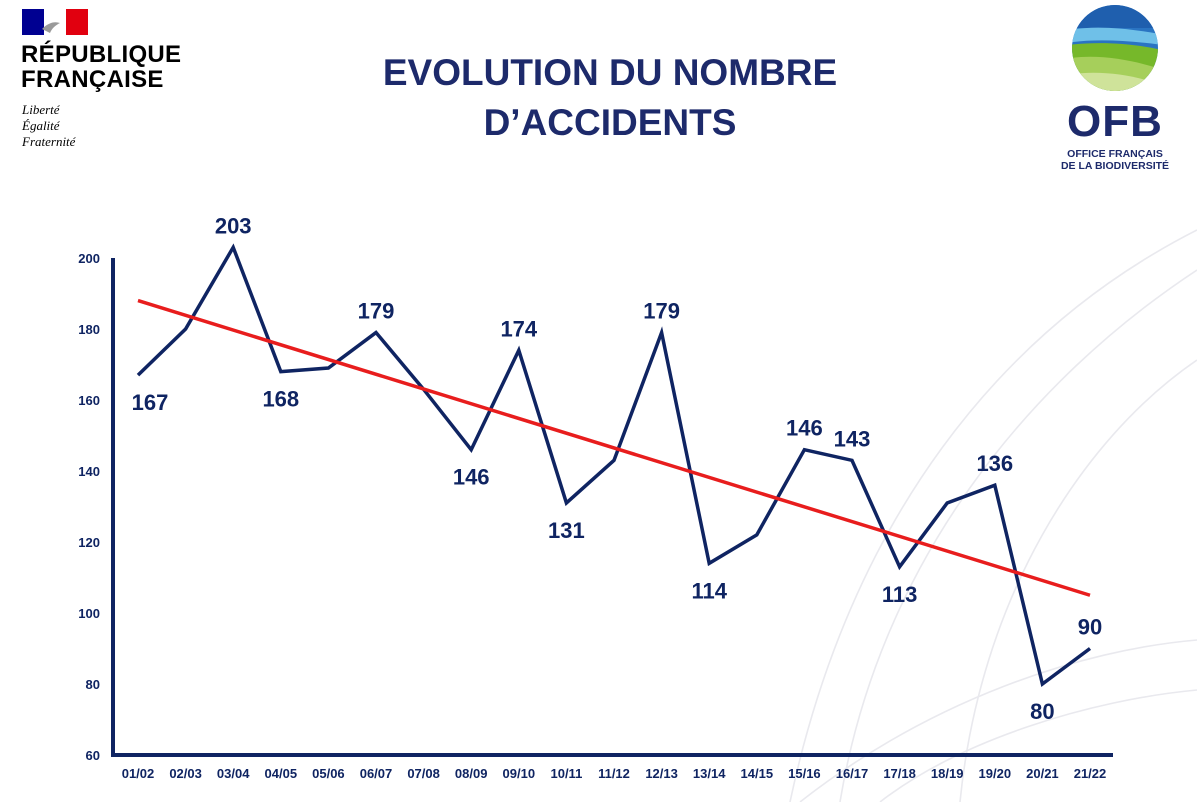 The width and height of the screenshot is (1197, 802). Describe the element at coordinates (899, 773) in the screenshot. I see `x-tick-label: 17/18` at that location.